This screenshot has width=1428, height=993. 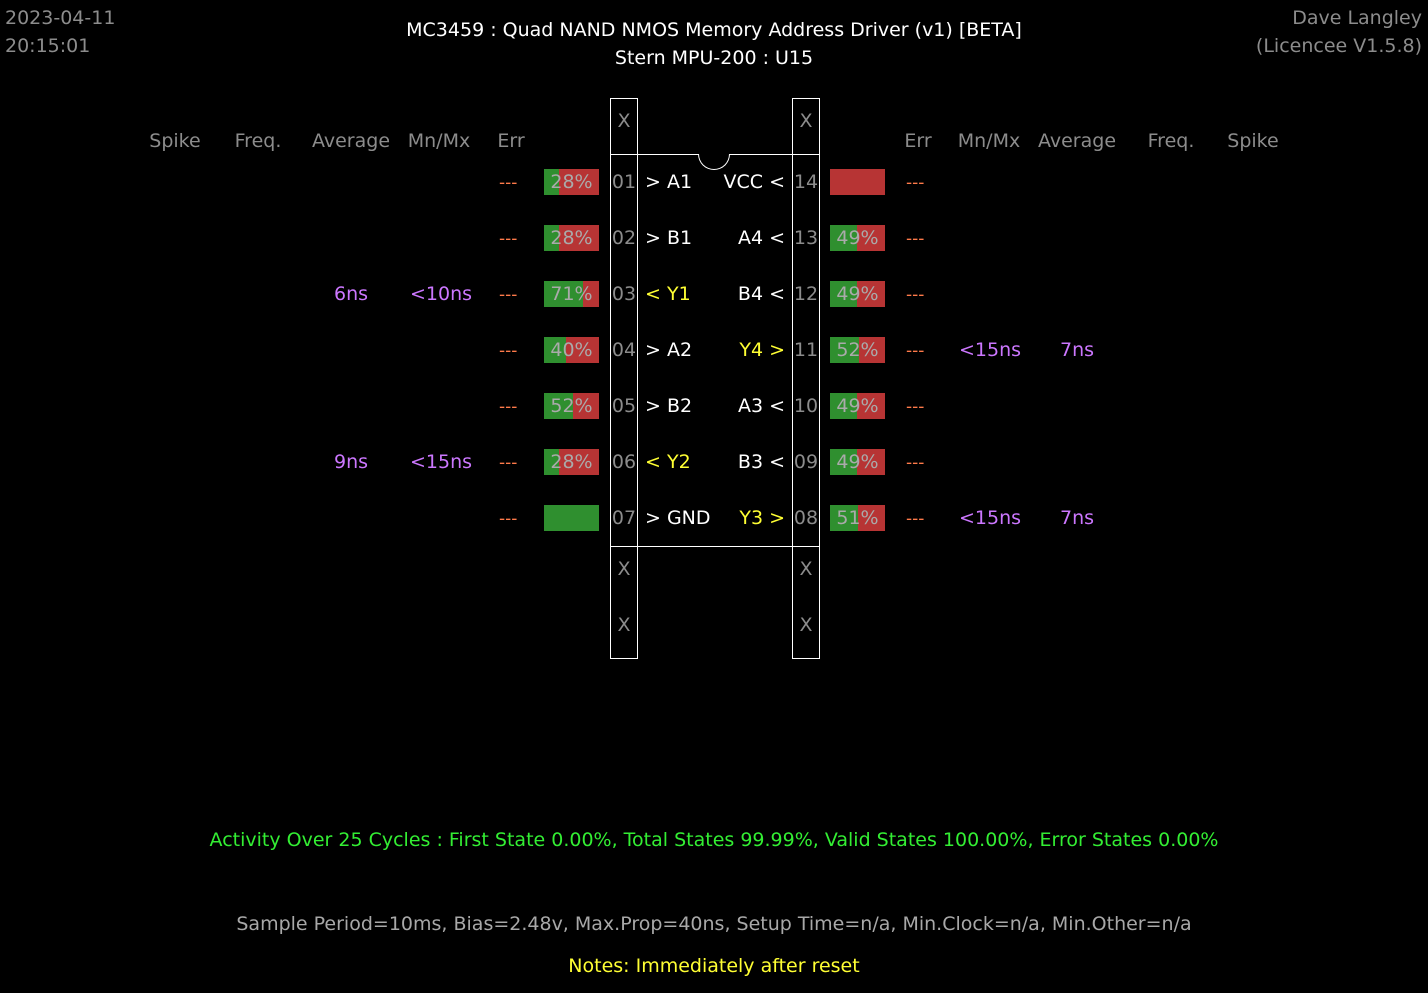 I want to click on pin-number: 02, so click(x=624, y=238).